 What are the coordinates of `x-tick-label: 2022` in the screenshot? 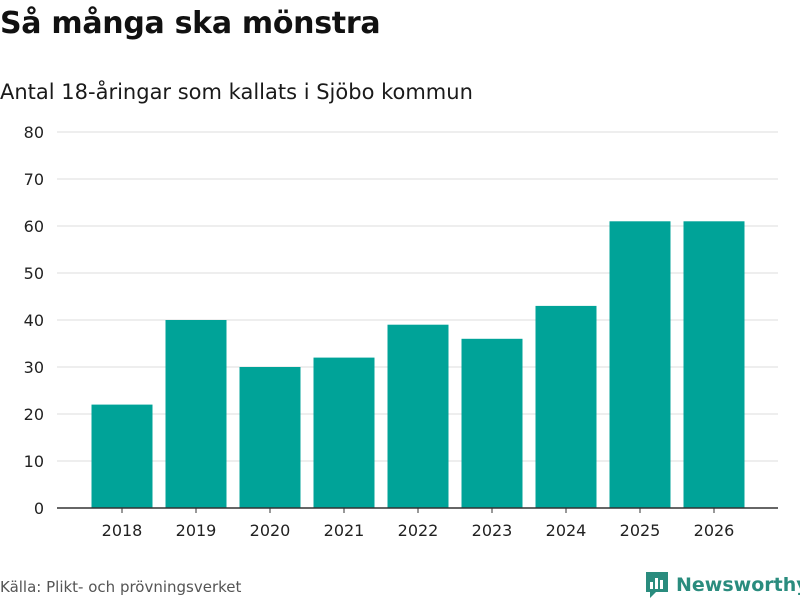 It's located at (418, 530).